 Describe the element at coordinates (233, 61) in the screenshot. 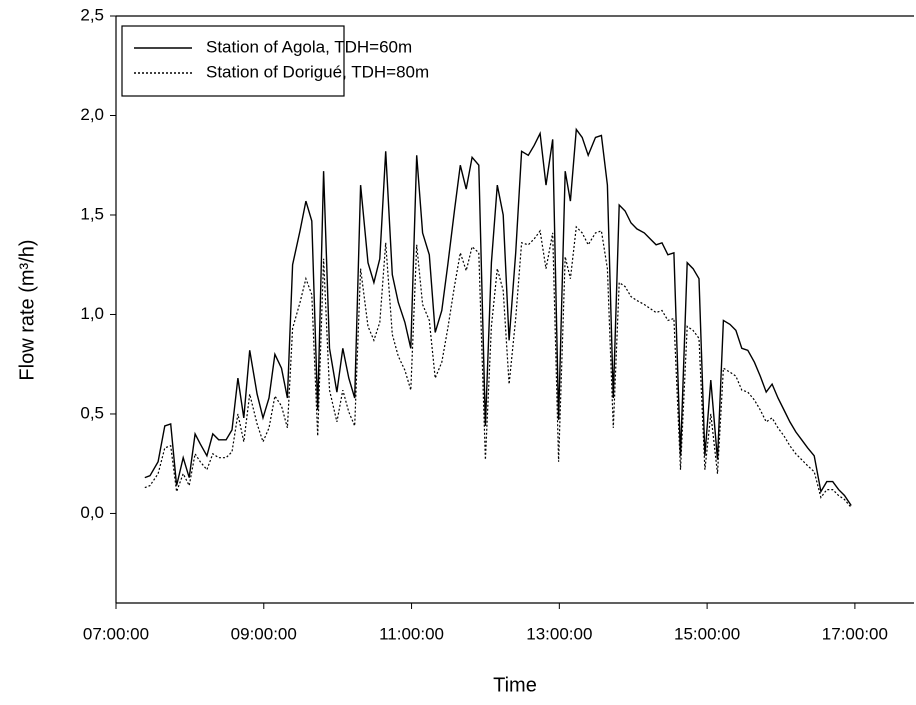

I see `legend-box` at that location.